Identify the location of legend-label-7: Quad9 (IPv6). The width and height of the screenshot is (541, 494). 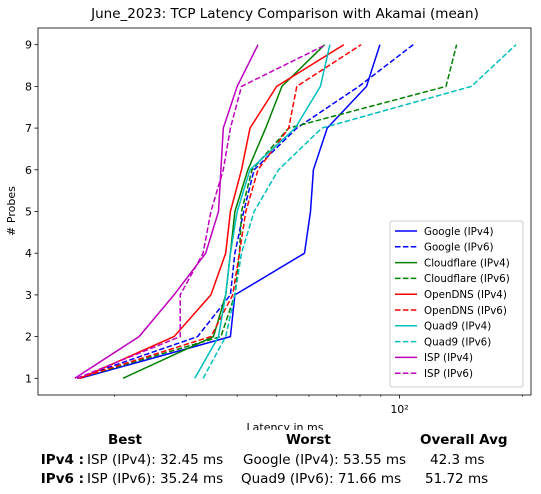
(457, 342).